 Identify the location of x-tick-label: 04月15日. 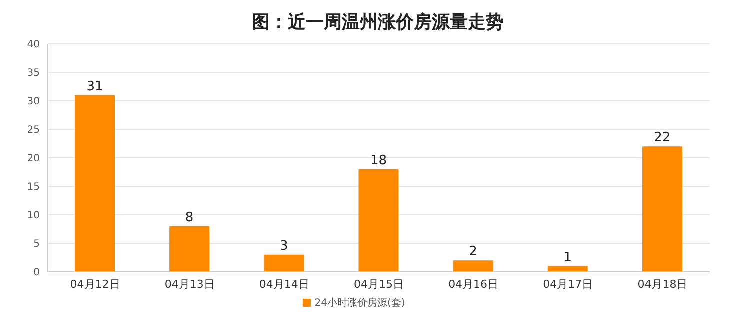
(379, 284).